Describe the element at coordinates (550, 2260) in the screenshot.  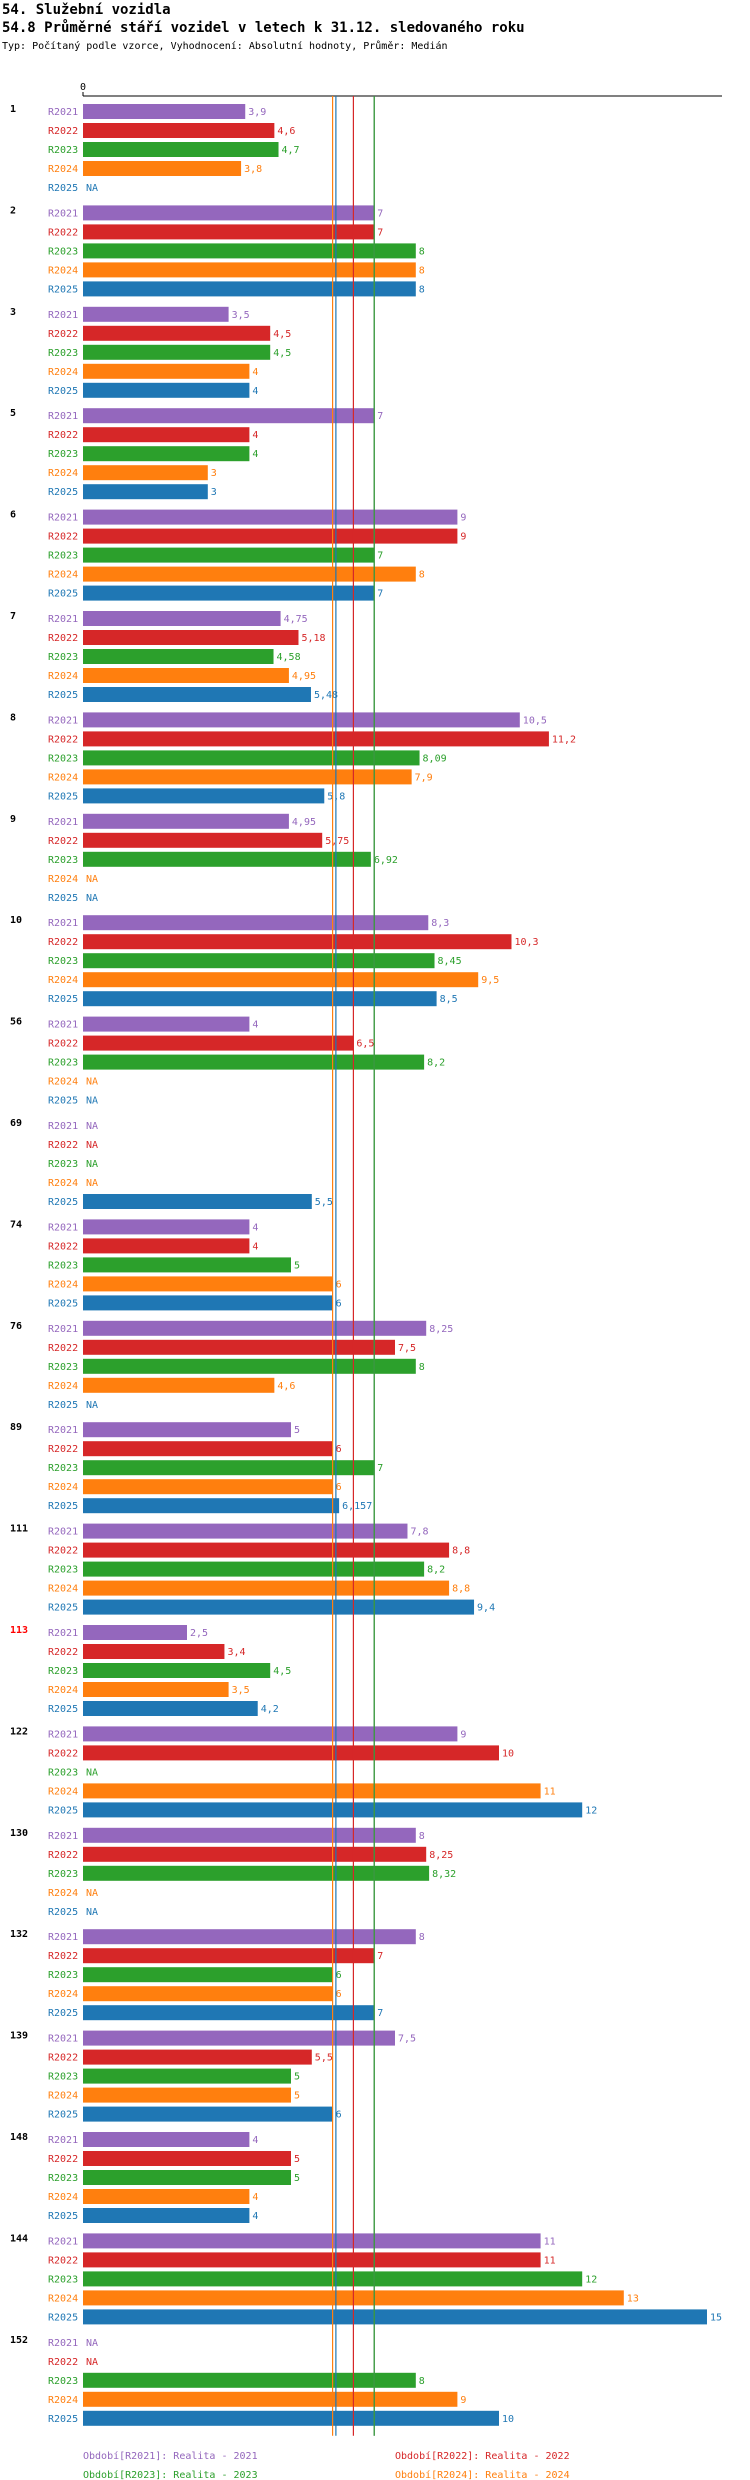
I see `data-label: 11` at that location.